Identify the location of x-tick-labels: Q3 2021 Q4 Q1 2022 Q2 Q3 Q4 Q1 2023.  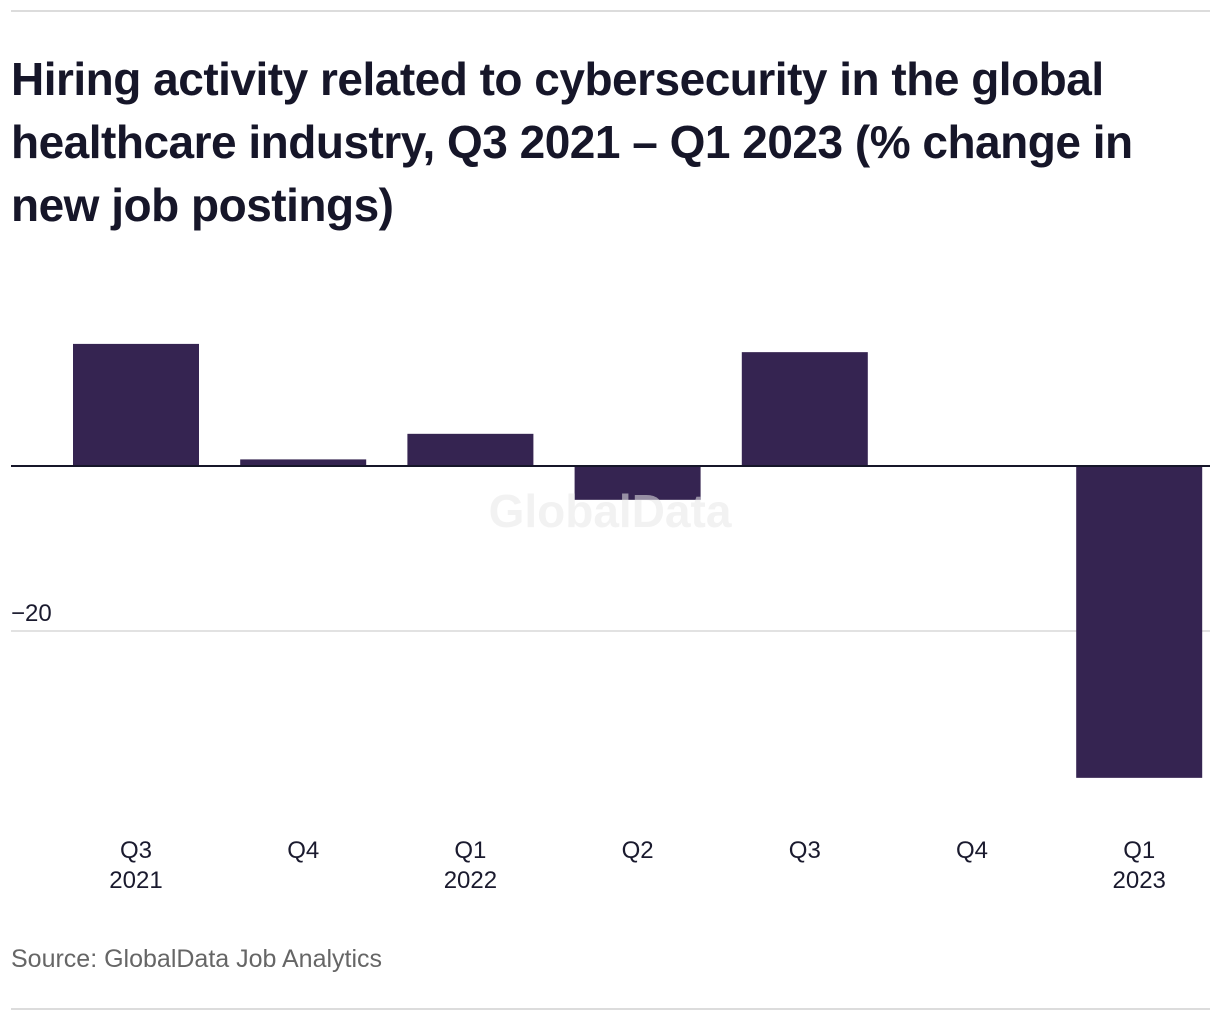
(637, 865).